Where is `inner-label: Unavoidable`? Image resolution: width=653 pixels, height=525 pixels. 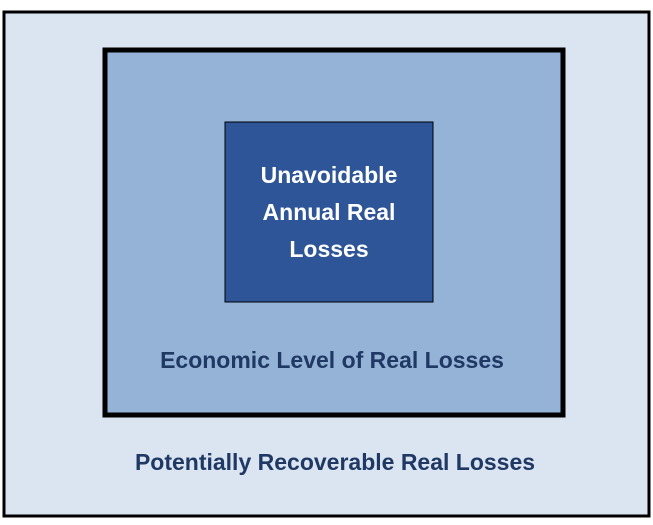 inner-label: Unavoidable is located at coordinates (329, 175).